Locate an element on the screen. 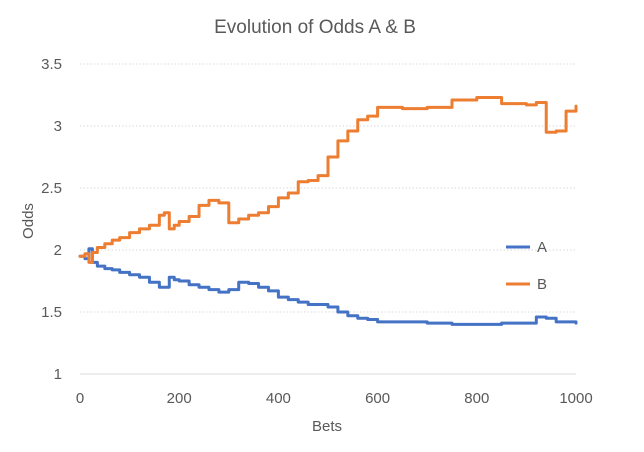 The width and height of the screenshot is (644, 452). x-axis-label: Bets is located at coordinates (327, 426).